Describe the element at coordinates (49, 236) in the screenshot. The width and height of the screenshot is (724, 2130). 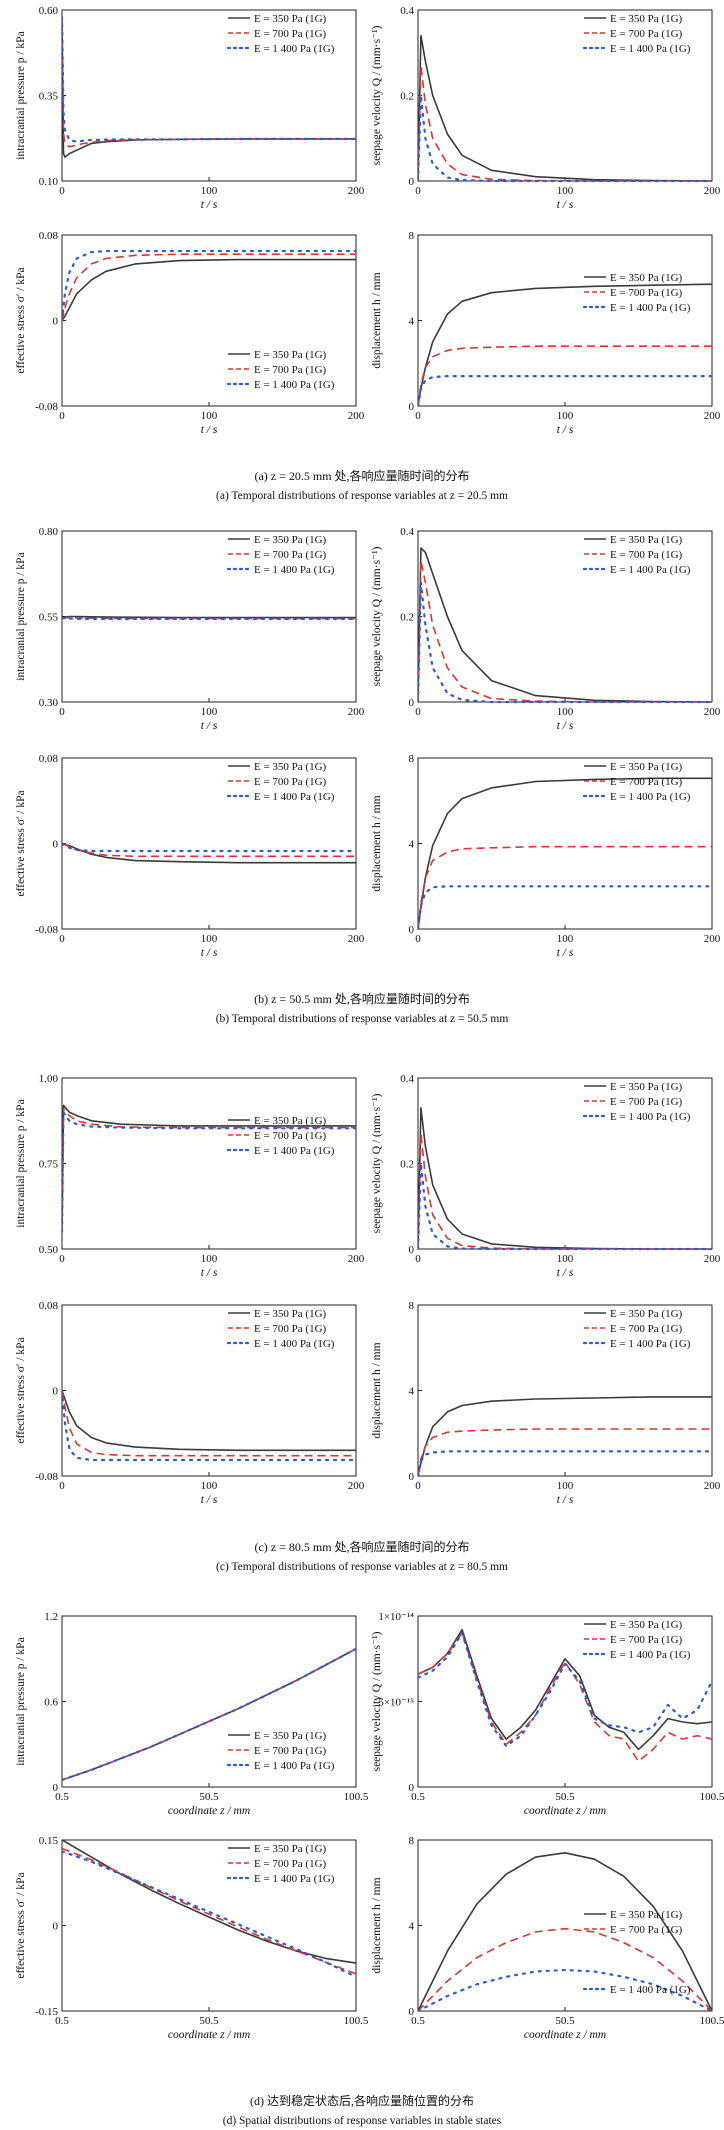
I see `y-tick-label: 0.08` at that location.